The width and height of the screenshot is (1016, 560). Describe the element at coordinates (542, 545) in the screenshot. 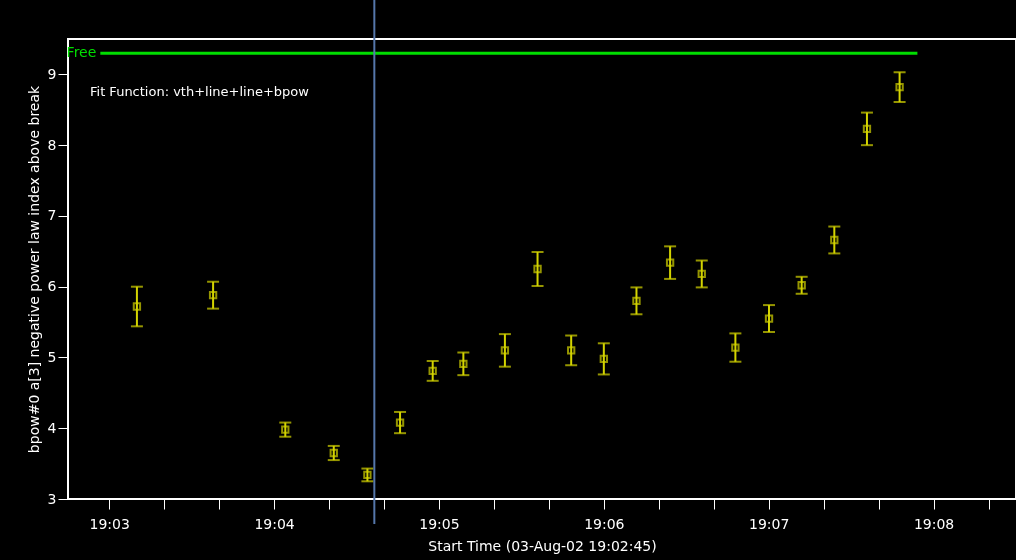

I see `x-axis-title: Start Time (03-Aug-02 19:02:45)` at that location.